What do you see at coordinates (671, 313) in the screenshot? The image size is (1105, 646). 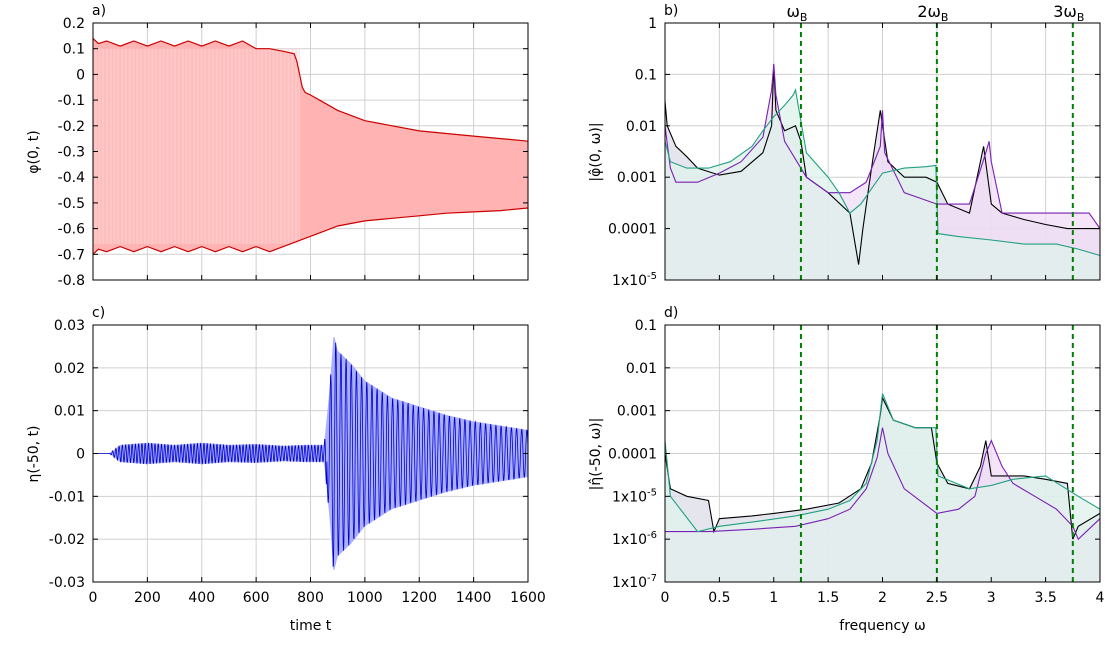 I see `panel-label: d)` at bounding box center [671, 313].